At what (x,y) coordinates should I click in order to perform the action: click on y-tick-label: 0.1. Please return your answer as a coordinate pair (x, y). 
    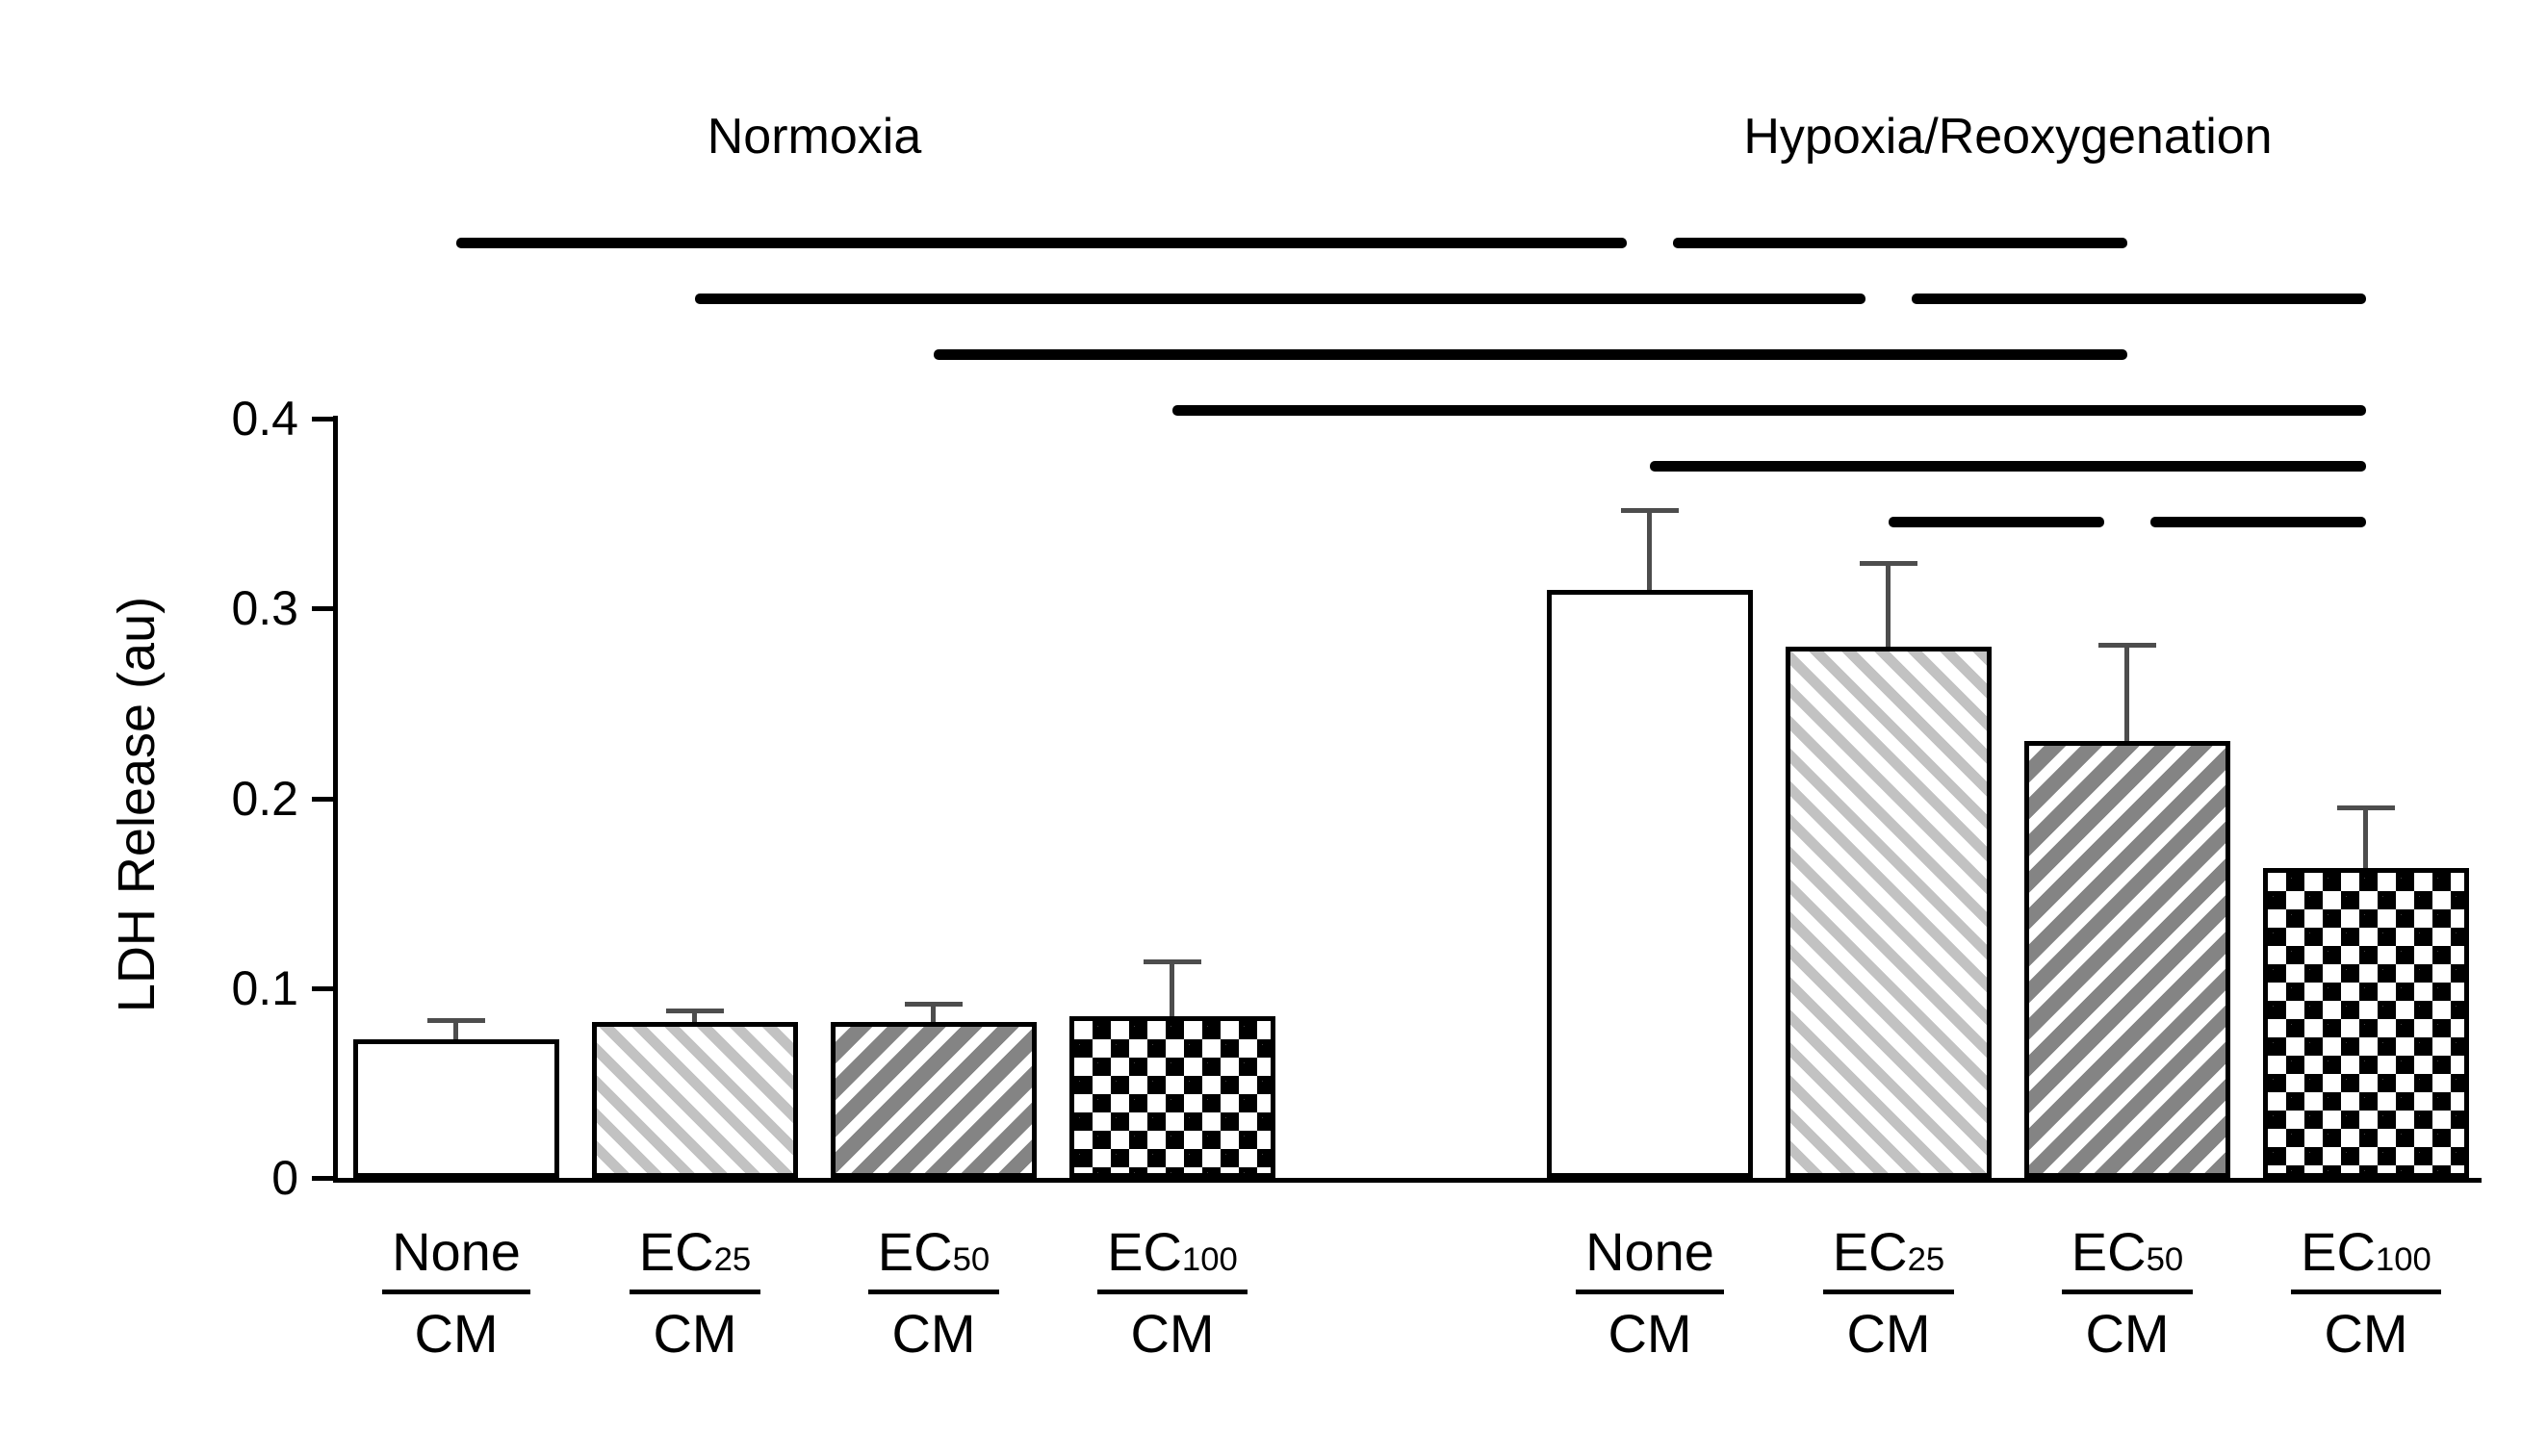
    Looking at the image, I should click on (264, 988).